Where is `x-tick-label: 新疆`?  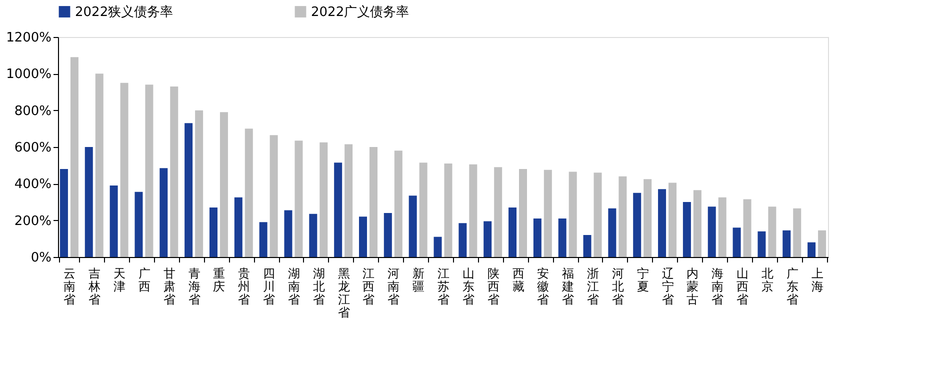 x-tick-label: 新疆 is located at coordinates (418, 280).